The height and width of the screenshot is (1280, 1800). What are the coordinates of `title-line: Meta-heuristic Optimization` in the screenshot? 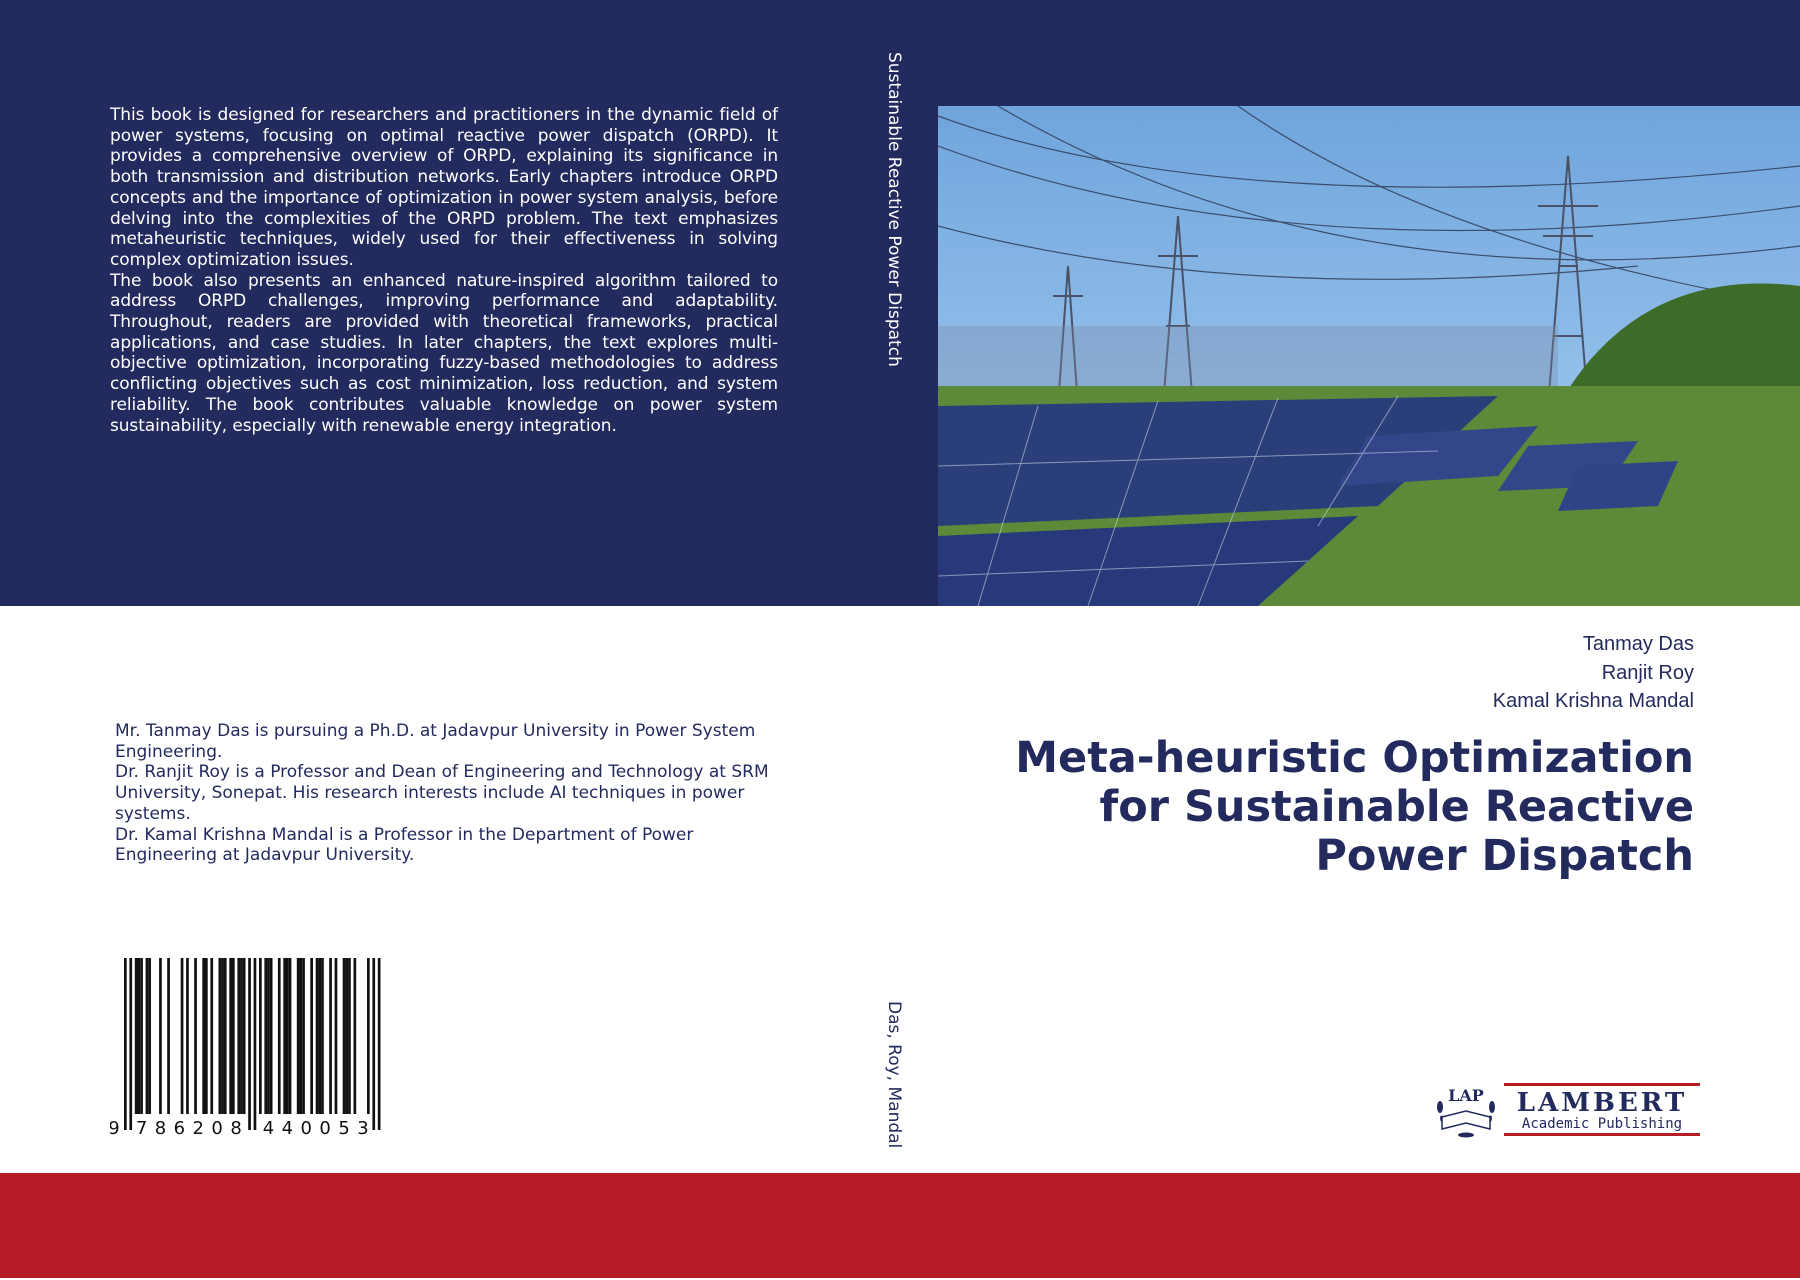 It's located at (1354, 758).